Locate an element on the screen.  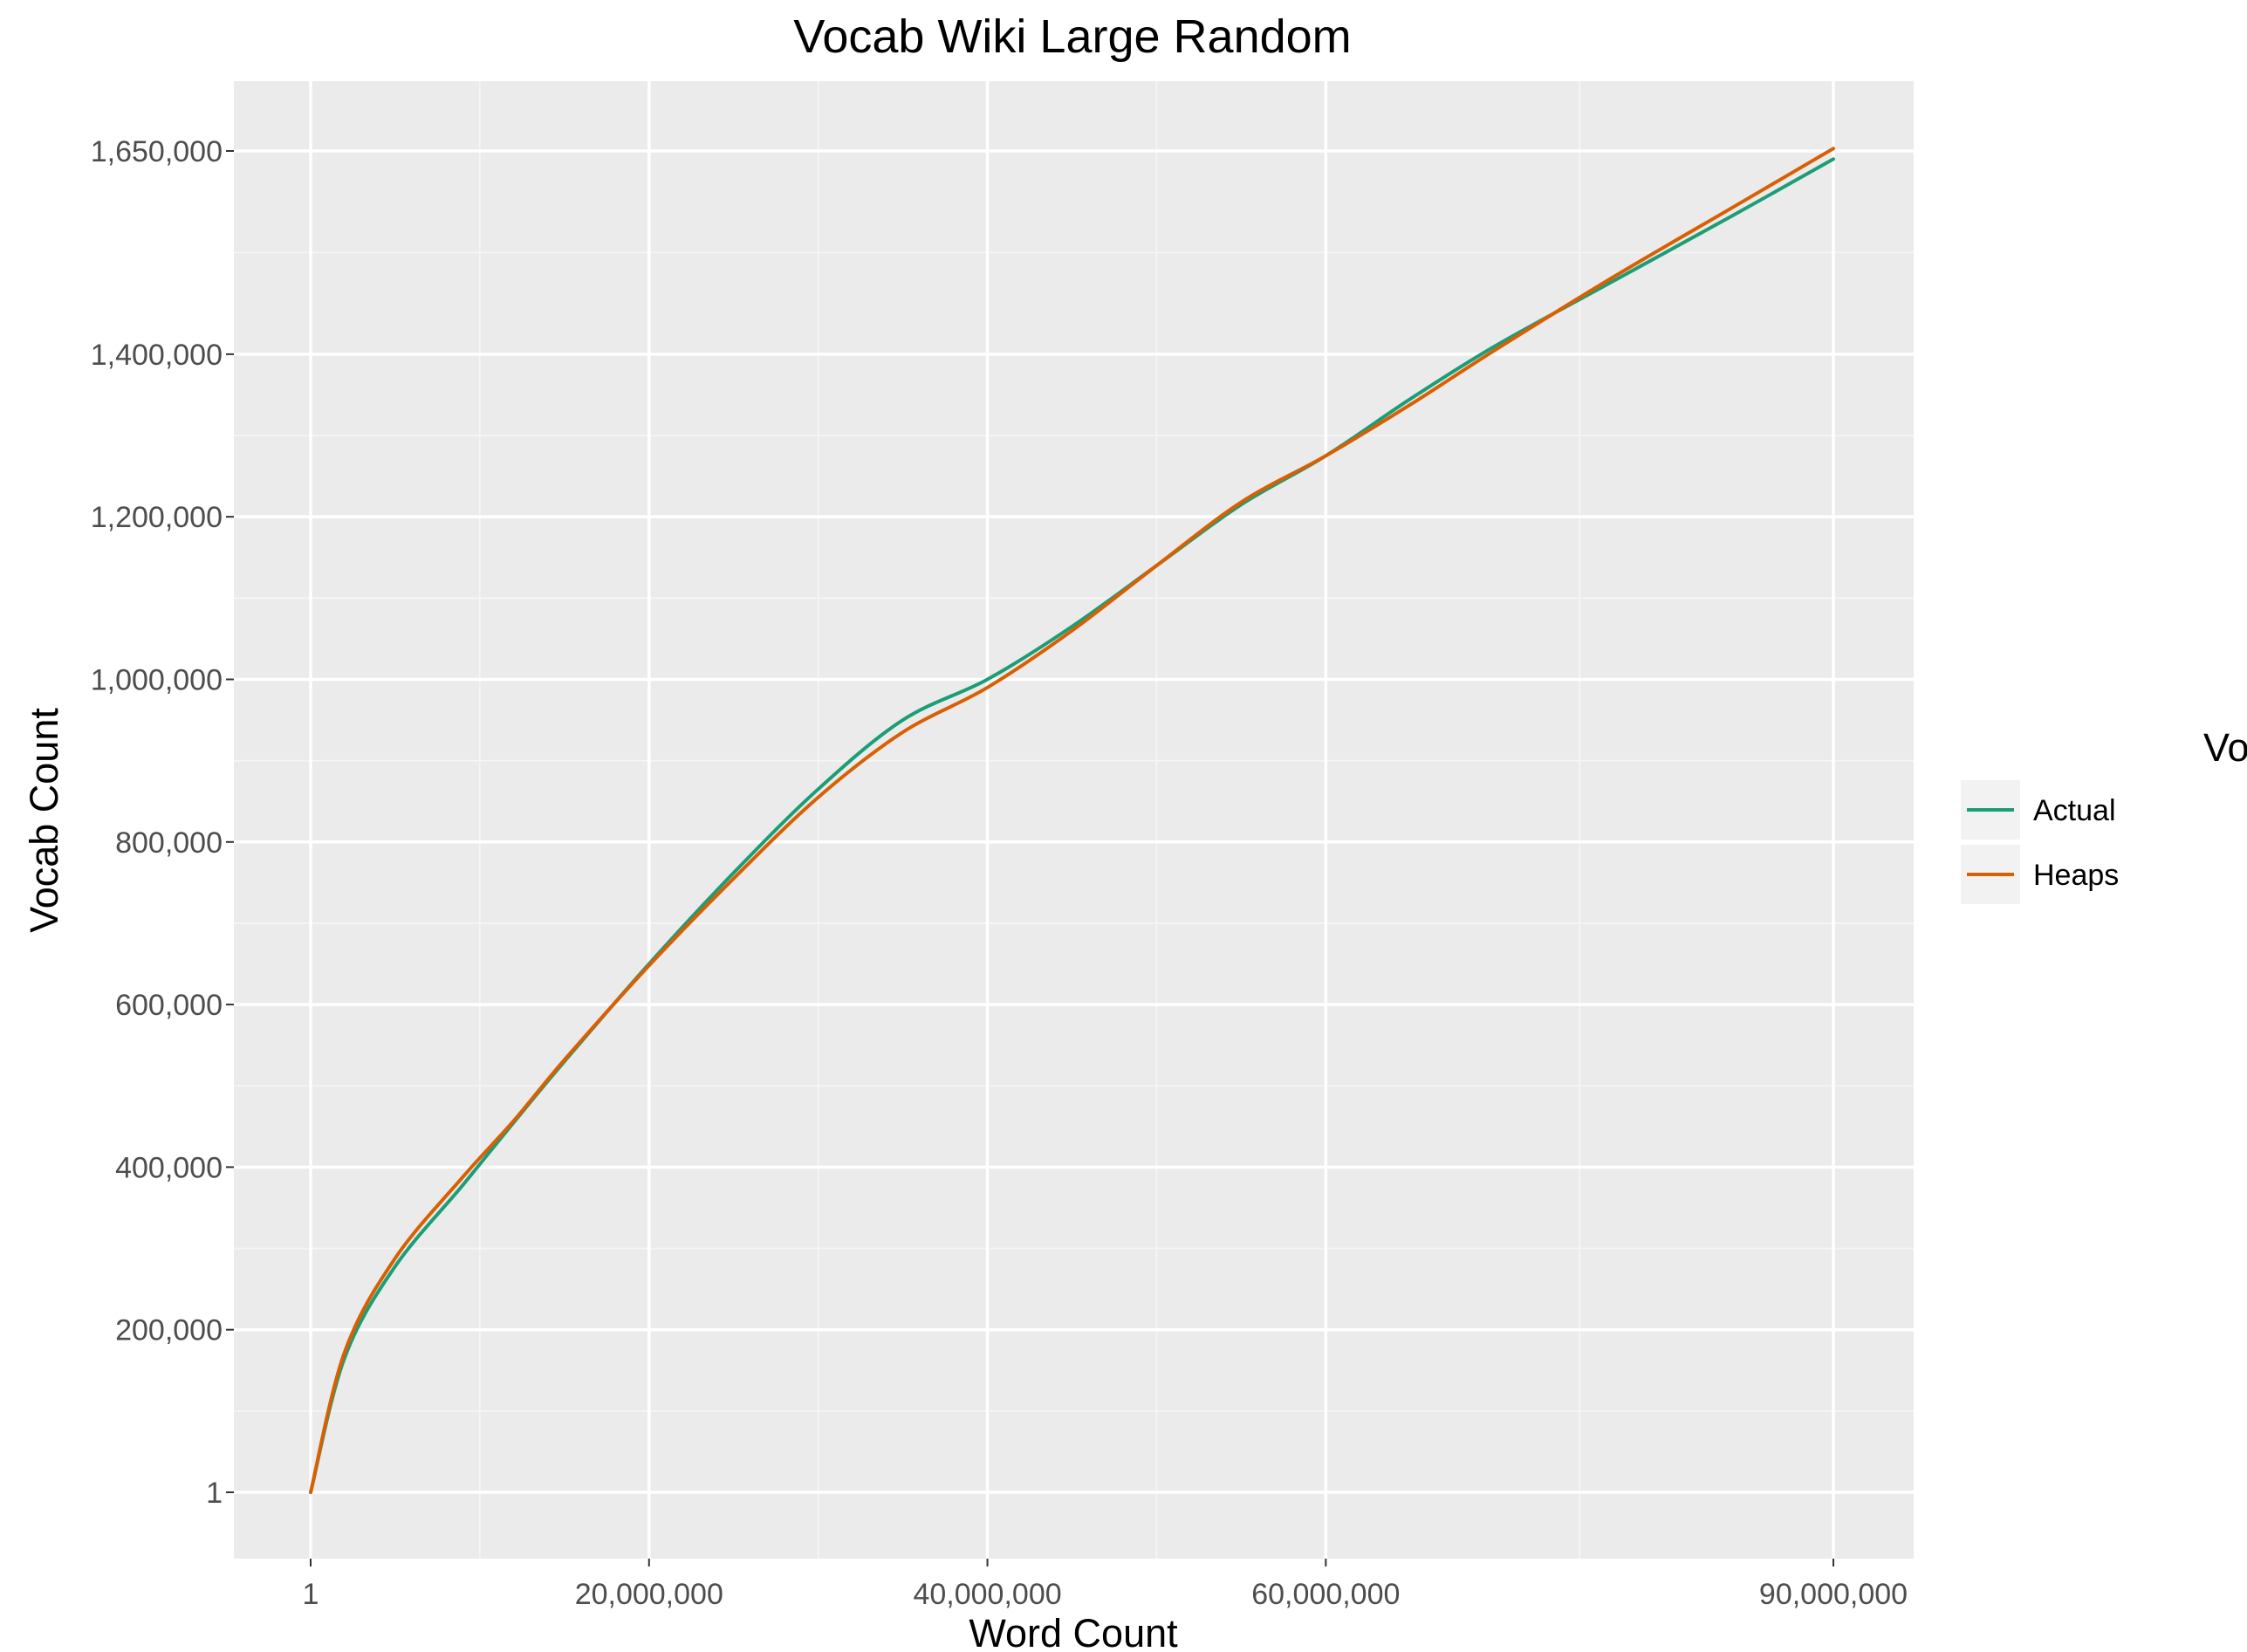
legend-label: Actual is located at coordinates (2075, 810).